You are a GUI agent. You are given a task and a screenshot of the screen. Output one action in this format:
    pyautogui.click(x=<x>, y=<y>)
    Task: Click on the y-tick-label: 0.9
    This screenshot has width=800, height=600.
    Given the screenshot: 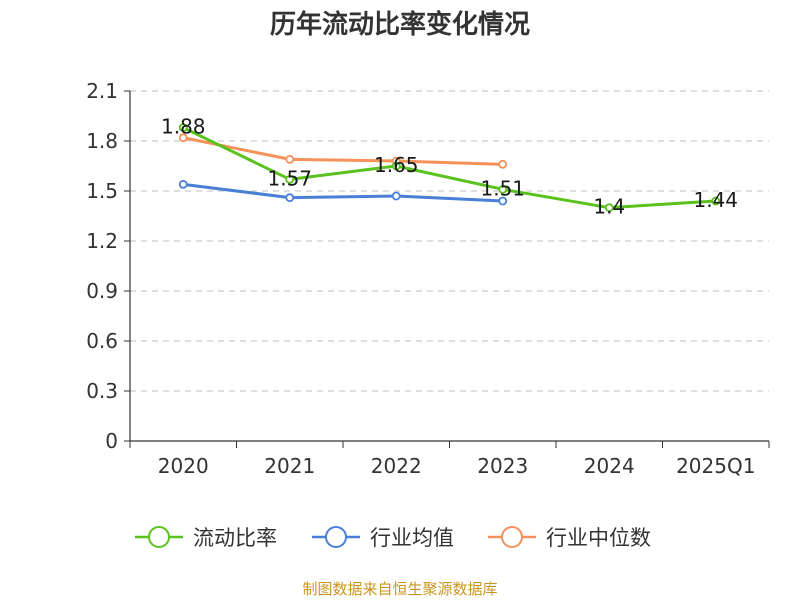 What is the action you would take?
    pyautogui.click(x=102, y=291)
    